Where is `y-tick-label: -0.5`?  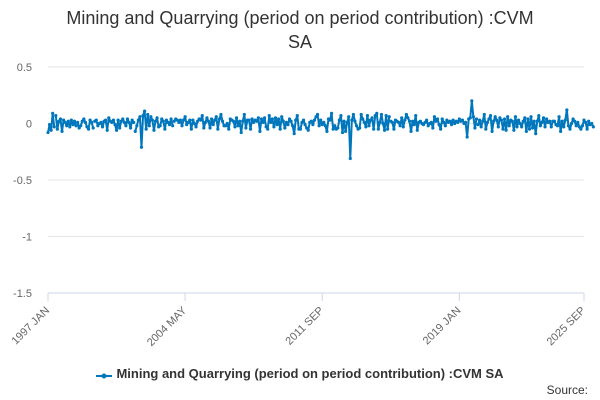
y-tick-label: -0.5 is located at coordinates (22, 181).